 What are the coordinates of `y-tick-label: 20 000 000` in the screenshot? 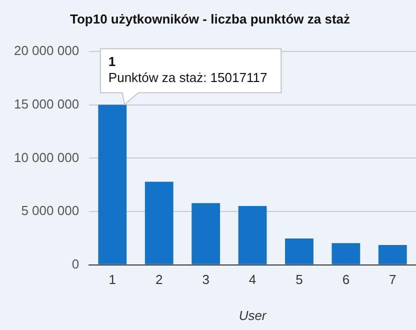 It's located at (47, 50).